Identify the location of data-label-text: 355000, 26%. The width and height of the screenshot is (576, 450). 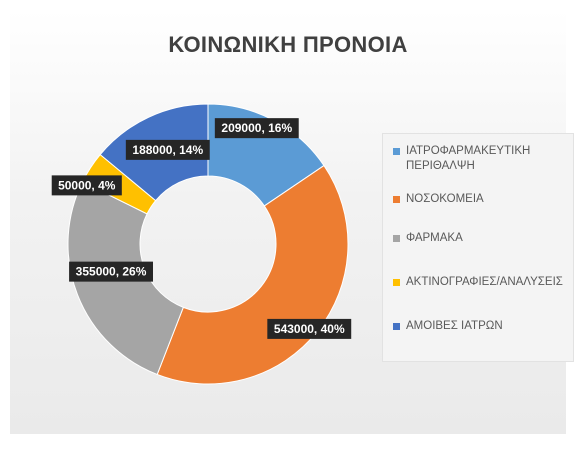
(111, 272).